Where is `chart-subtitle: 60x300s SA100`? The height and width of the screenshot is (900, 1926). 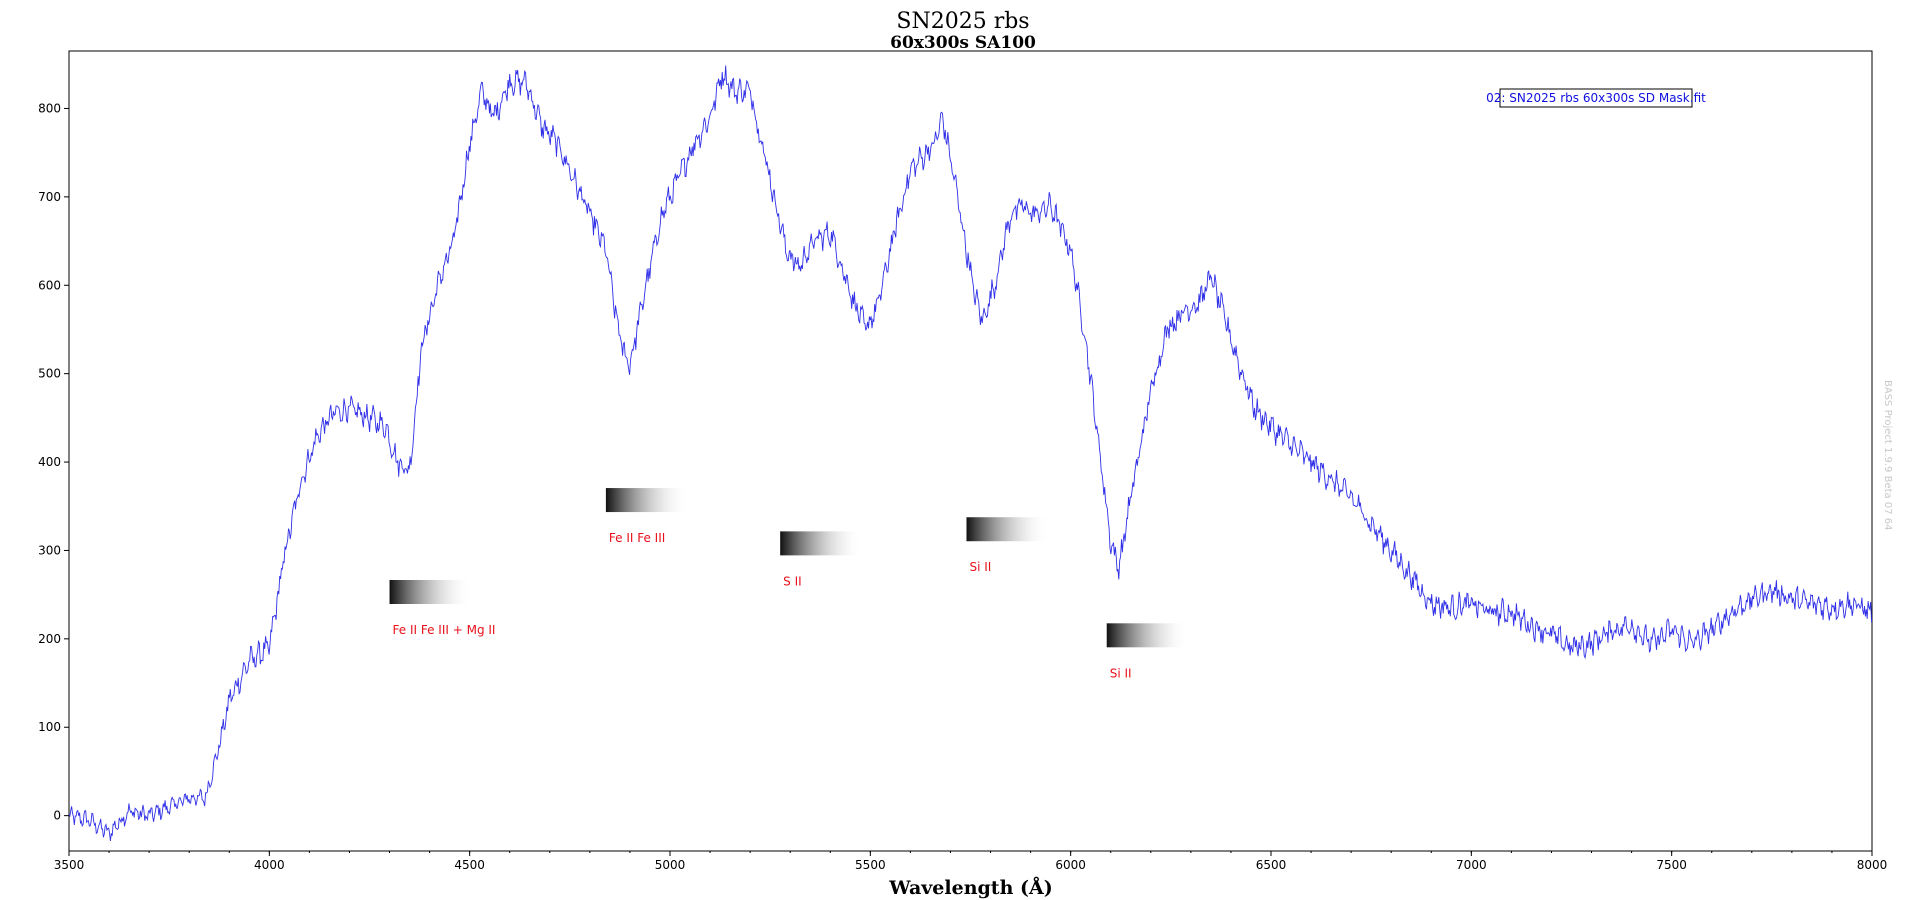
chart-subtitle: 60x300s SA100 is located at coordinates (963, 43).